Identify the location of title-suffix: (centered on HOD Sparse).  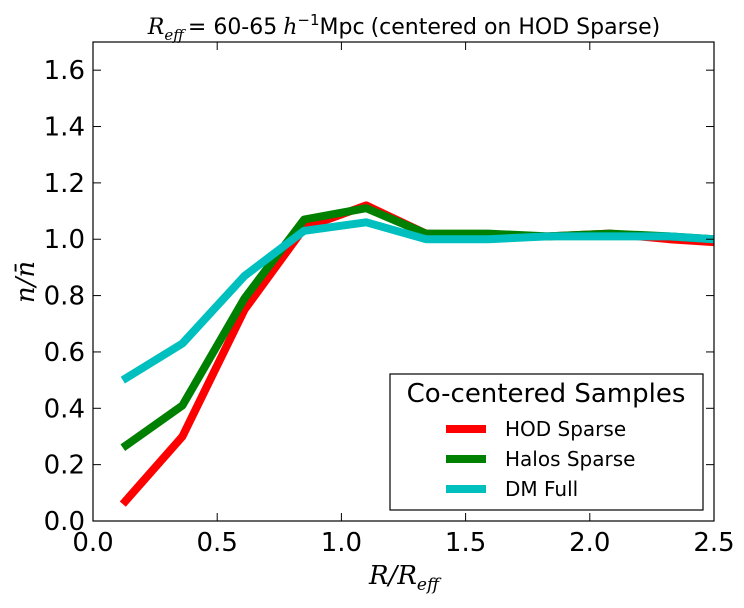
(516, 27).